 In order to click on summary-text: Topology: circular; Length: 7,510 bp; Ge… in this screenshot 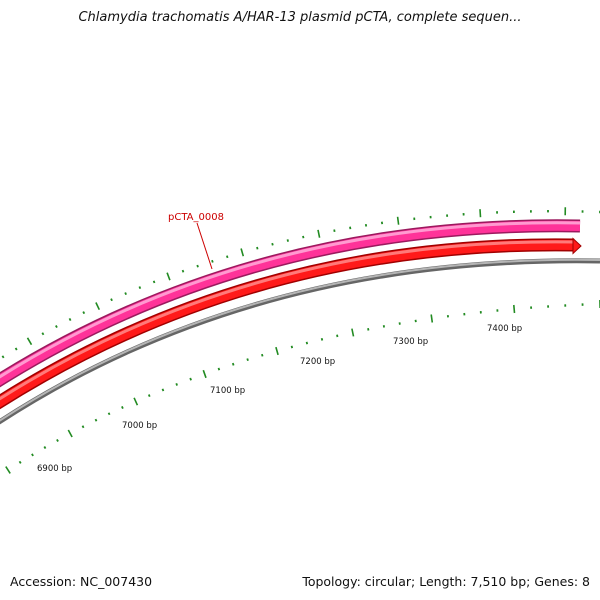, I will do `click(446, 581)`.